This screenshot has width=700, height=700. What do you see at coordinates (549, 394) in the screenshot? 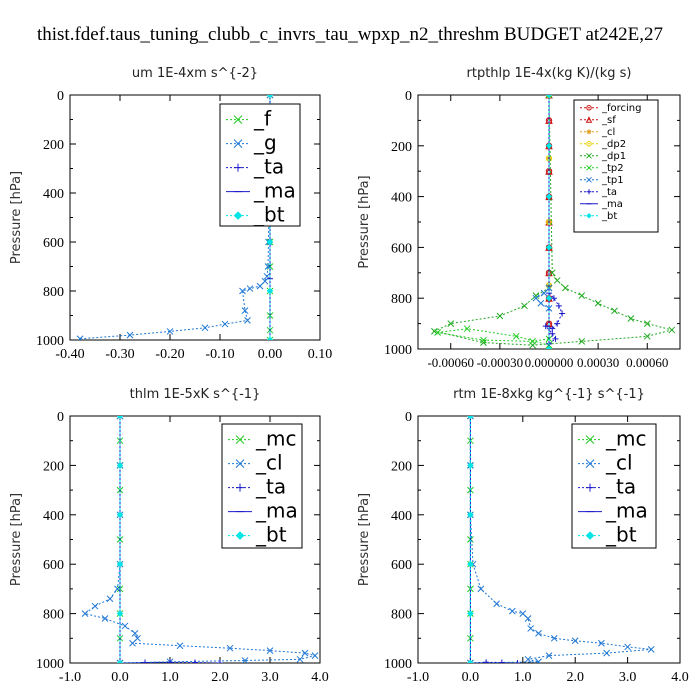
I see `chart-title: rtm 1E-8xkg kg^{-1} s^{-1}` at bounding box center [549, 394].